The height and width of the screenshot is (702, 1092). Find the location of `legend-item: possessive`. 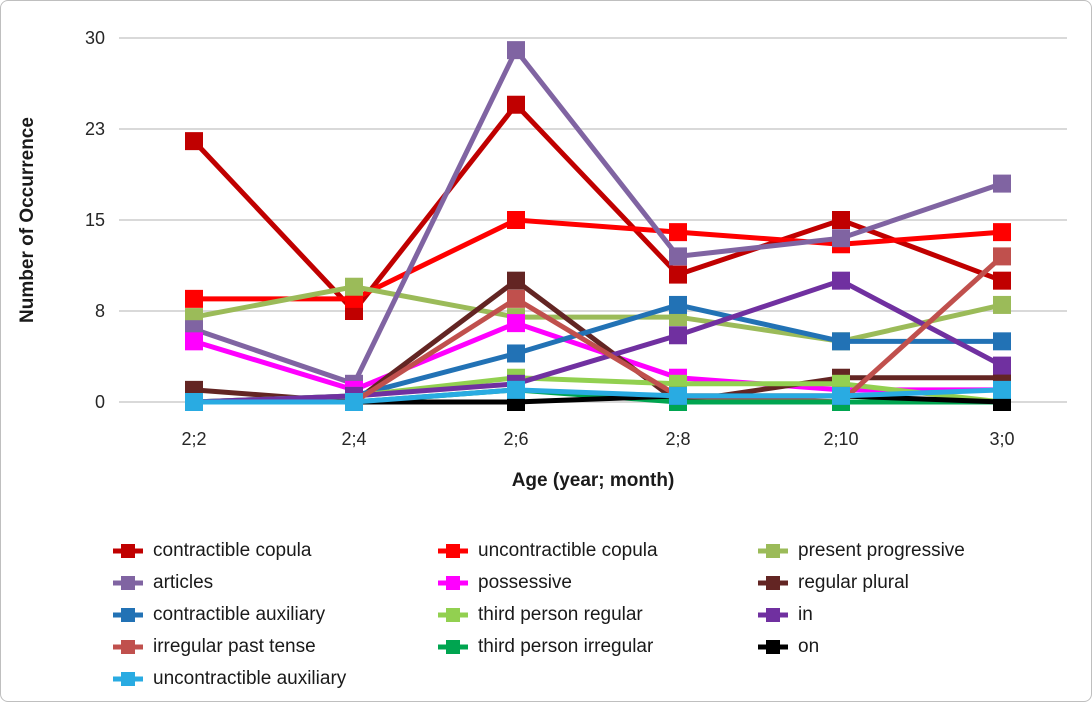

legend-item: possessive is located at coordinates (598, 583).